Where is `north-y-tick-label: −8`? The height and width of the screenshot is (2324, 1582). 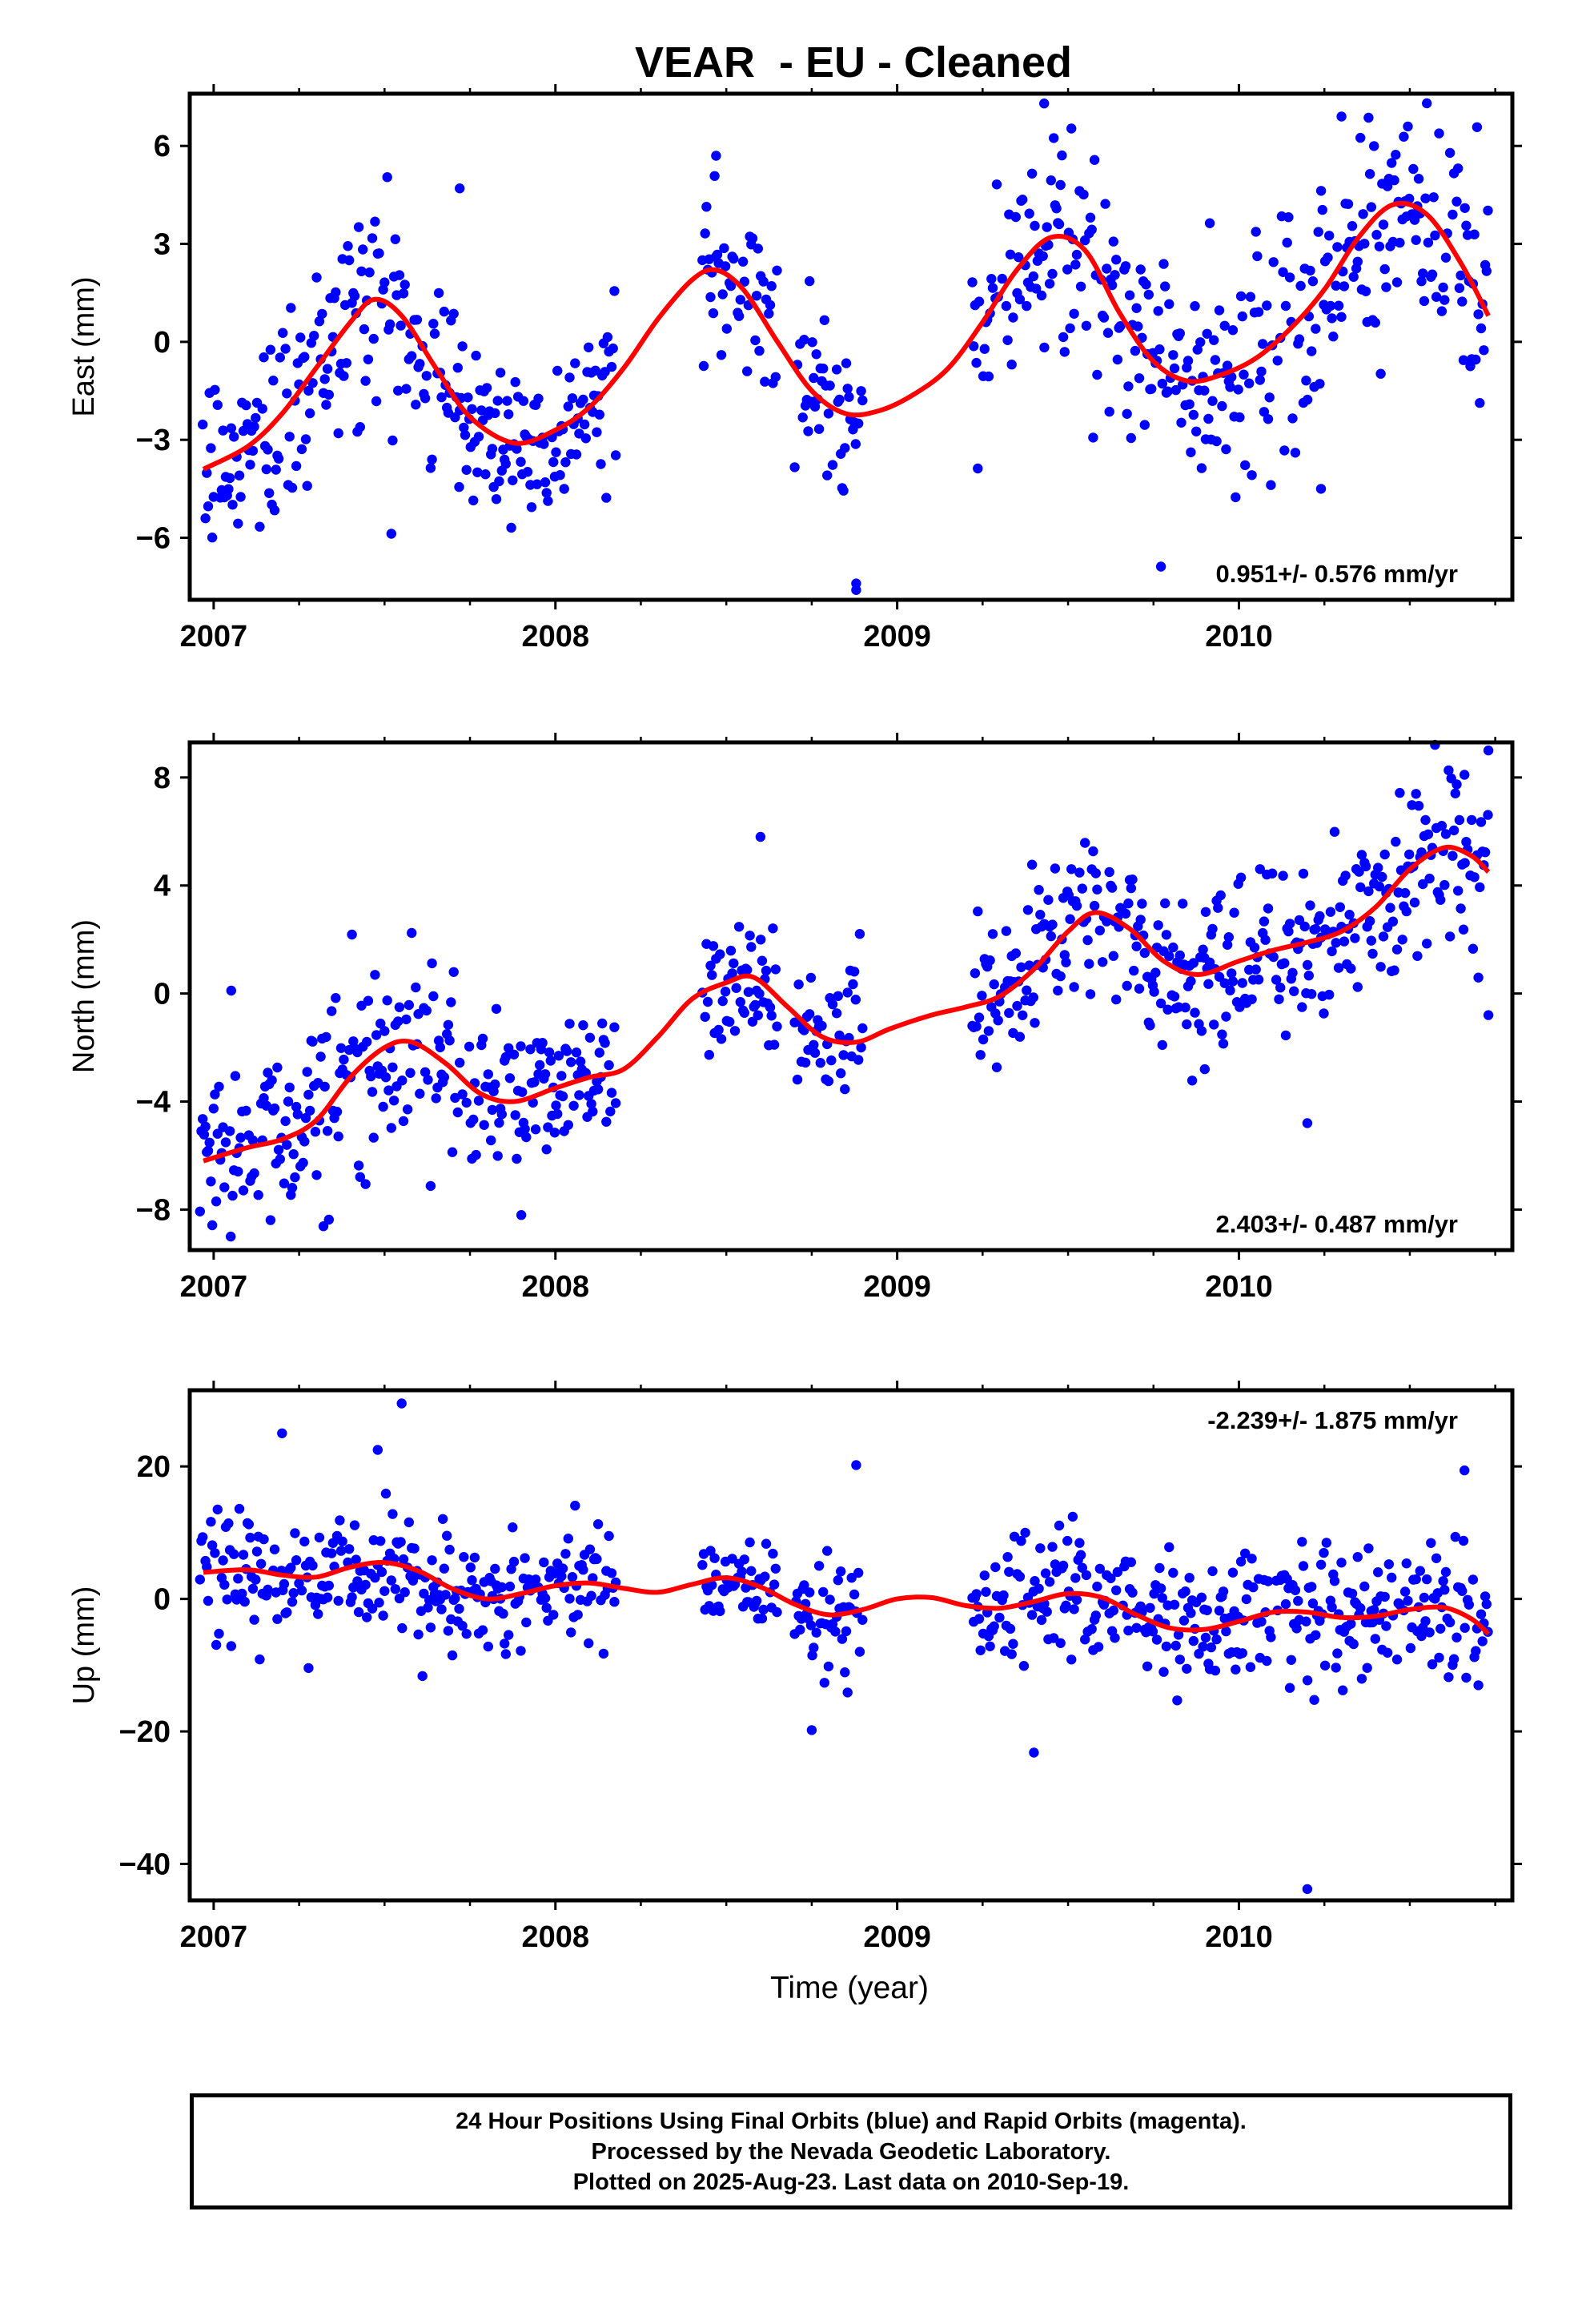 north-y-tick-label: −8 is located at coordinates (154, 1210).